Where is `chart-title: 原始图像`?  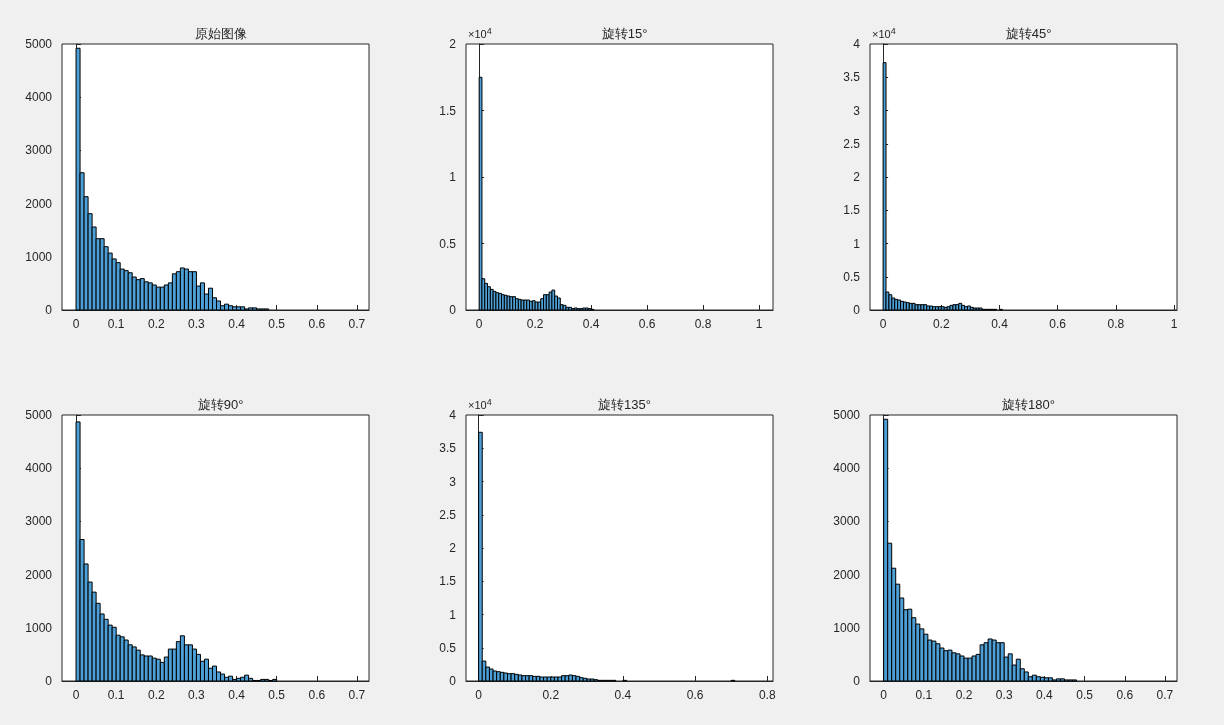 chart-title: 原始图像 is located at coordinates (220, 33).